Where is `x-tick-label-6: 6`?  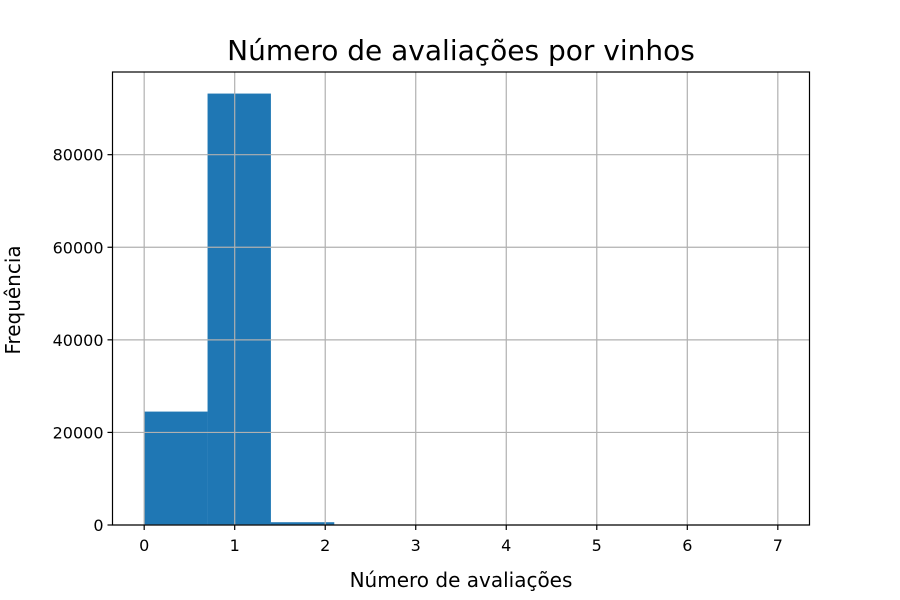 x-tick-label-6: 6 is located at coordinates (687, 545).